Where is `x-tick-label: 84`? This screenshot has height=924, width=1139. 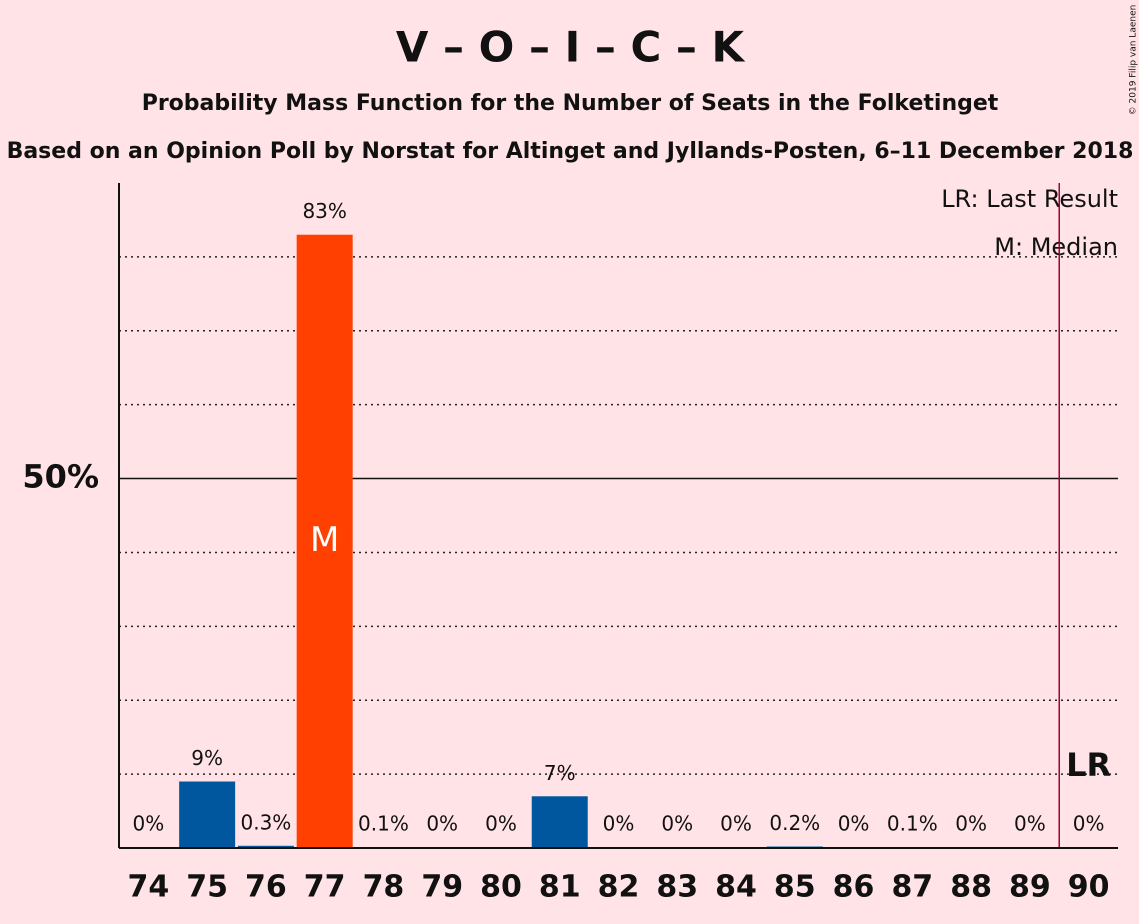
x-tick-label: 84 is located at coordinates (736, 887).